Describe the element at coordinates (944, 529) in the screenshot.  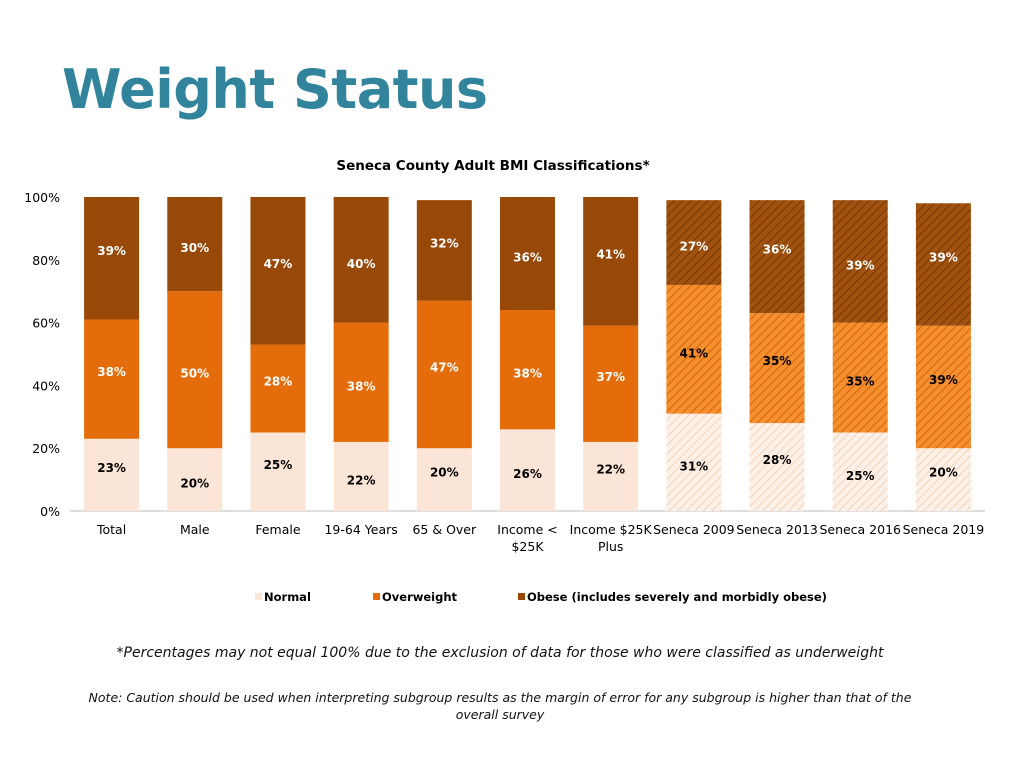
I see `x-tick-label: Seneca 2019` at that location.